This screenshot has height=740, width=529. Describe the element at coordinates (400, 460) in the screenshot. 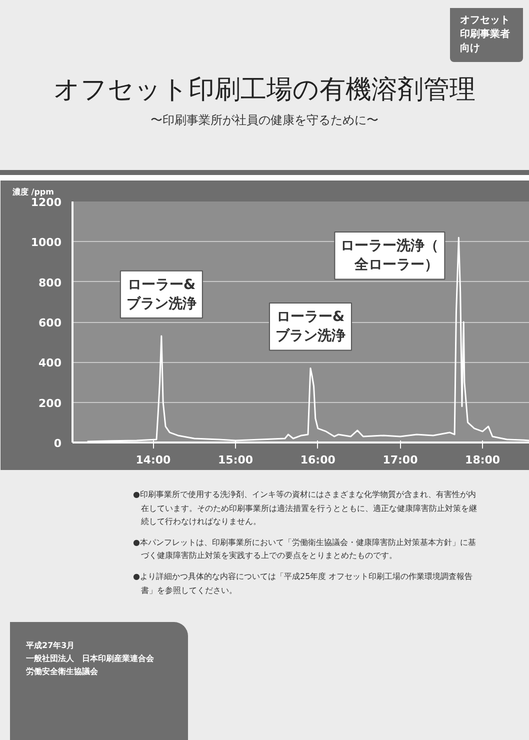

I see `x-tick-label: 17:00` at that location.